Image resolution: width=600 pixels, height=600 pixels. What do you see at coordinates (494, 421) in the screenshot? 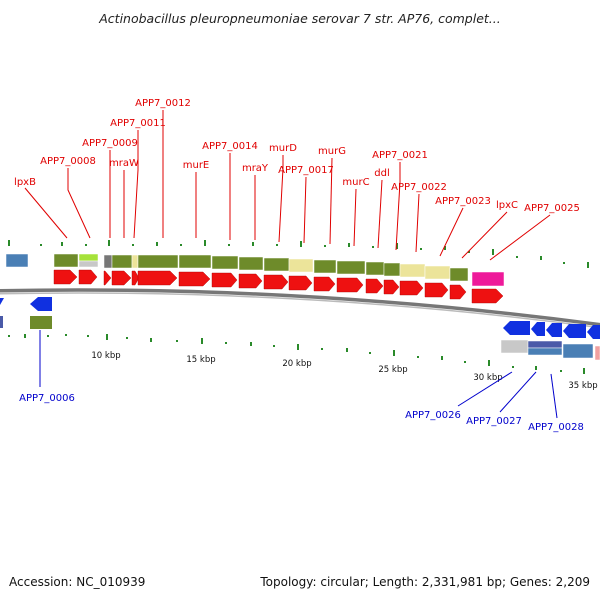
I see `gene-label-app7-0027: APP7_0027` at bounding box center [494, 421].